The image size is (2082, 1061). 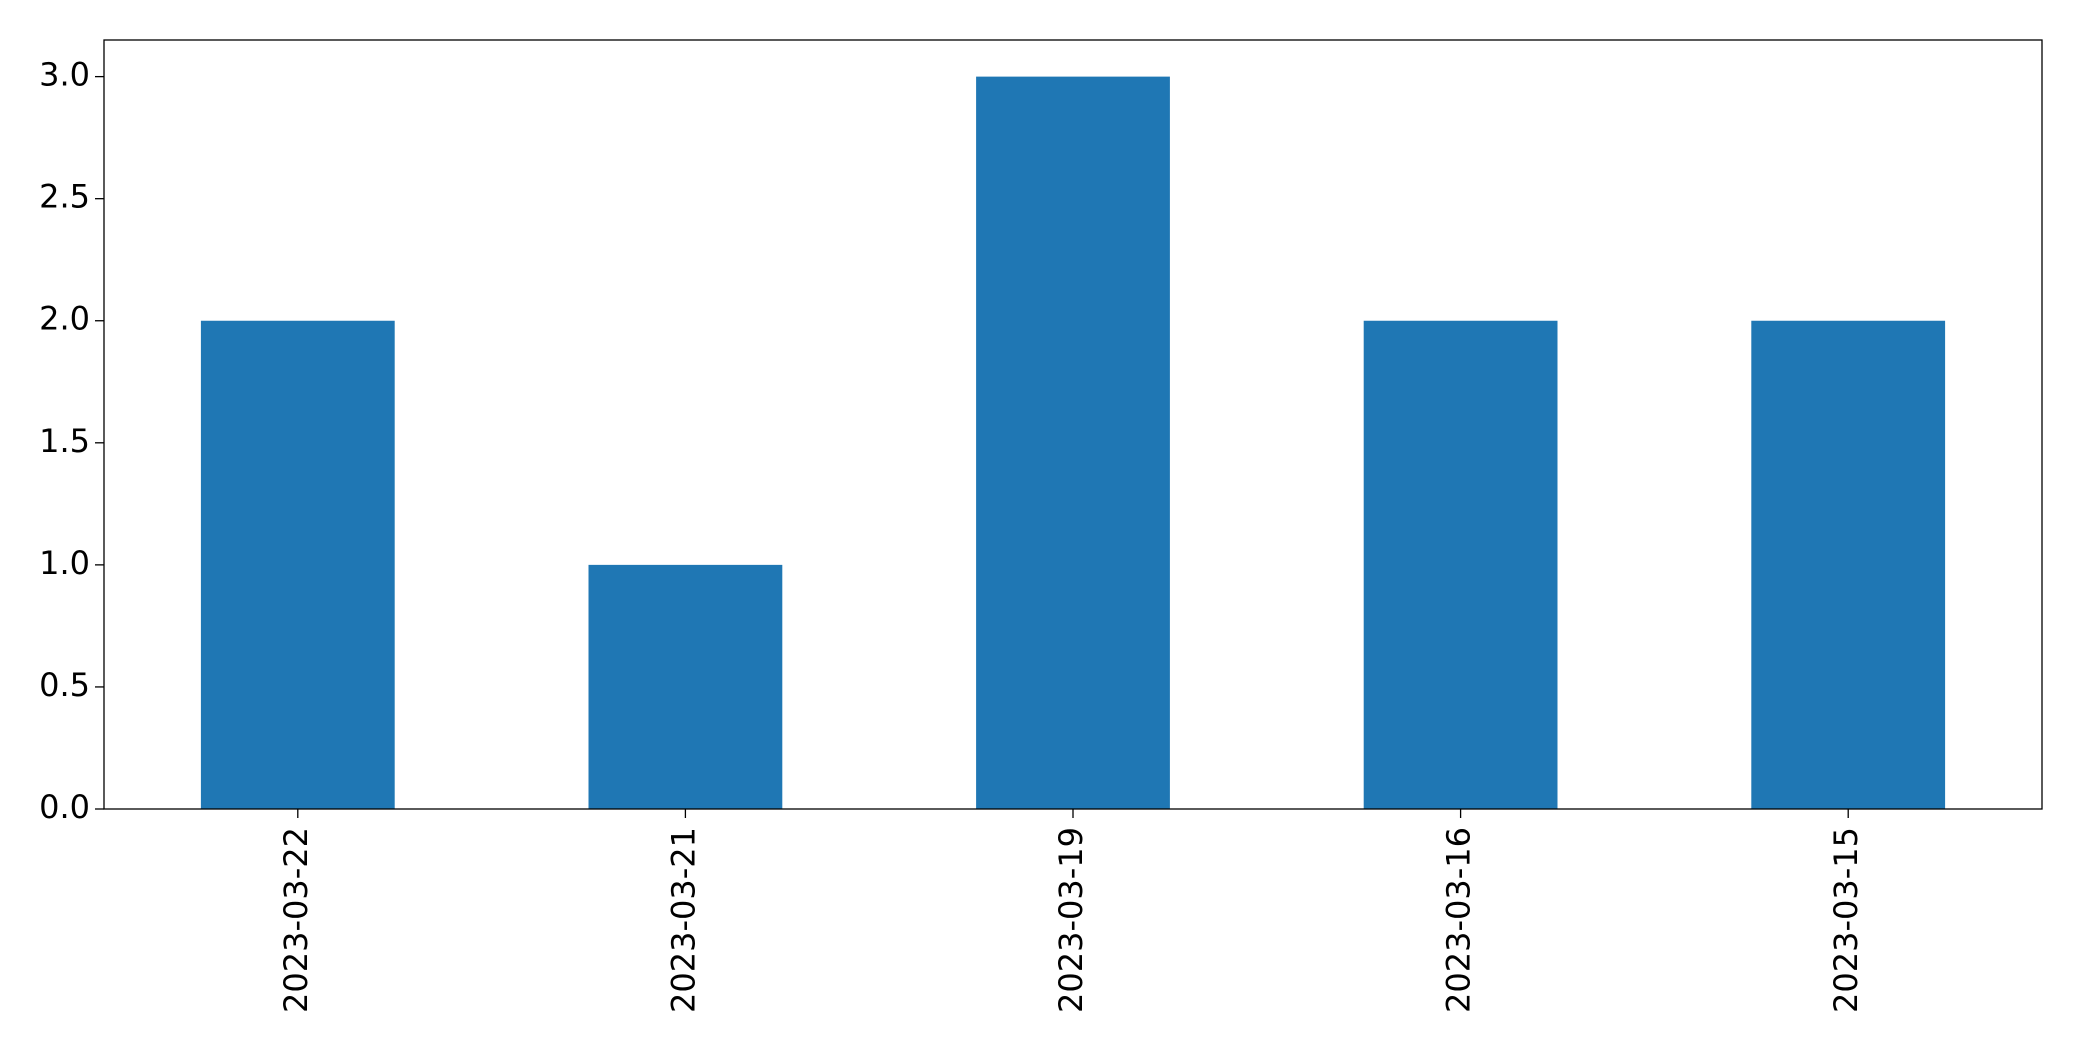 What do you see at coordinates (64, 441) in the screenshot?
I see `y-tick-label: 1.5` at bounding box center [64, 441].